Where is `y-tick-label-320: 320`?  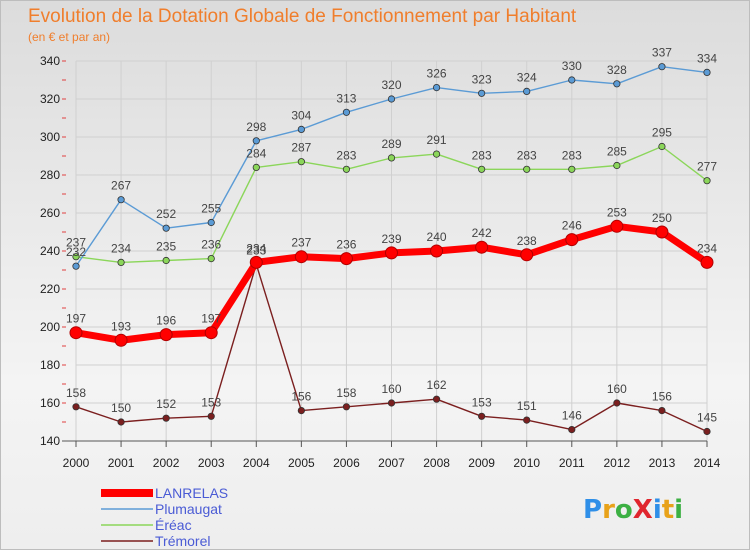
y-tick-label-320: 320 is located at coordinates (50, 99).